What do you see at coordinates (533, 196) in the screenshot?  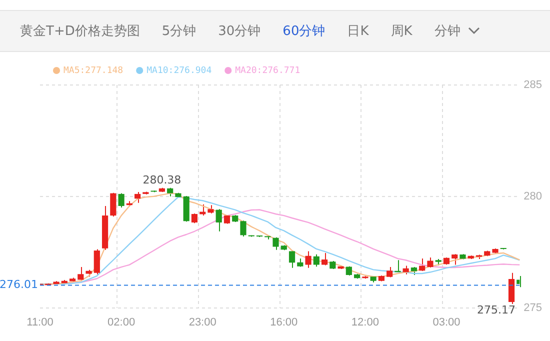 I see `y-tick-label: 280` at bounding box center [533, 196].